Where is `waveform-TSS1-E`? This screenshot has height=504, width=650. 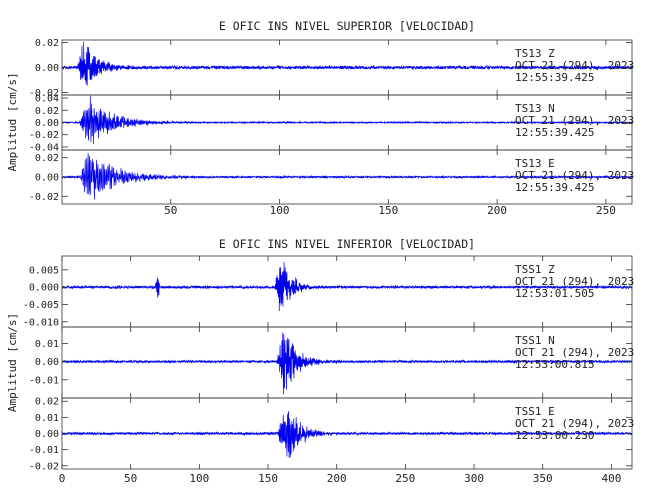 waveform-TSS1-E is located at coordinates (347, 435).